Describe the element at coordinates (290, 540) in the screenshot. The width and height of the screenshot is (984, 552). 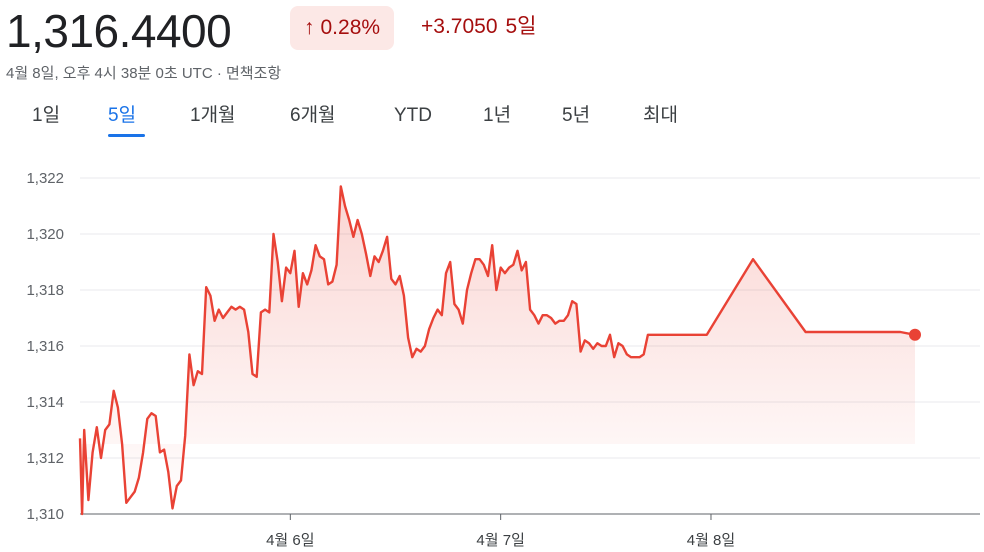
I see `x-tick-label: 4월 6일` at that location.